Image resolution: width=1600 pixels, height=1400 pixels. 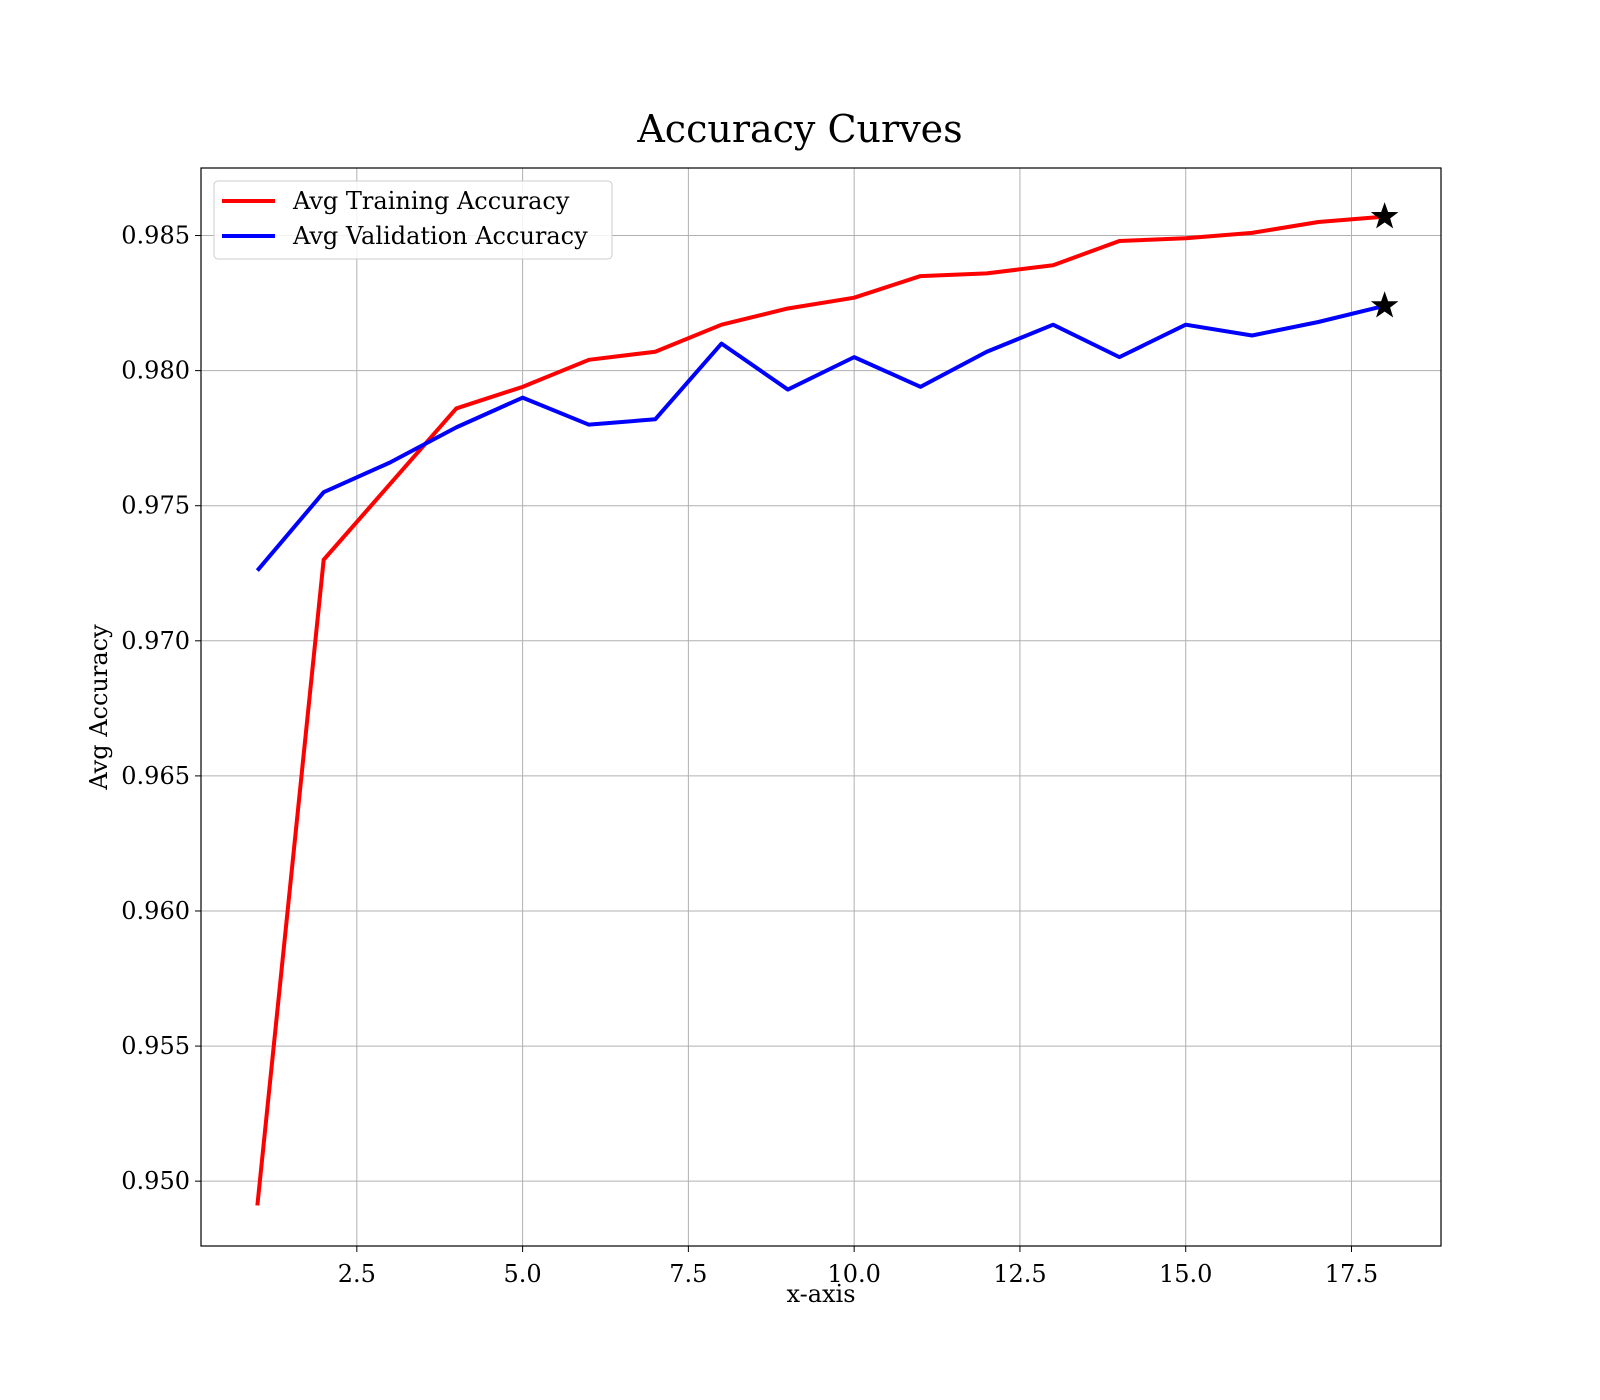 What do you see at coordinates (155, 1046) in the screenshot?
I see `y-tick-label: 0.955` at bounding box center [155, 1046].